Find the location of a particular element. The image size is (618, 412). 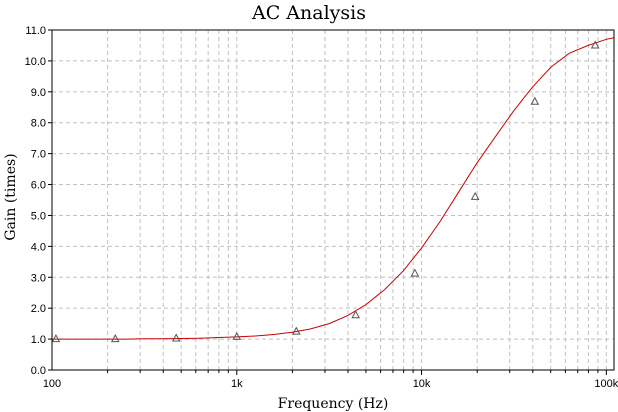

y-tick-label: 5.0 is located at coordinates (38, 216).